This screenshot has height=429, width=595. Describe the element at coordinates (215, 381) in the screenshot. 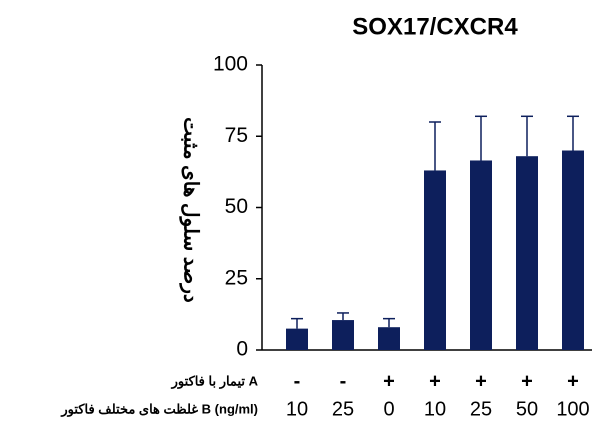

I see `row-label: تیمار با فاکتور A` at that location.